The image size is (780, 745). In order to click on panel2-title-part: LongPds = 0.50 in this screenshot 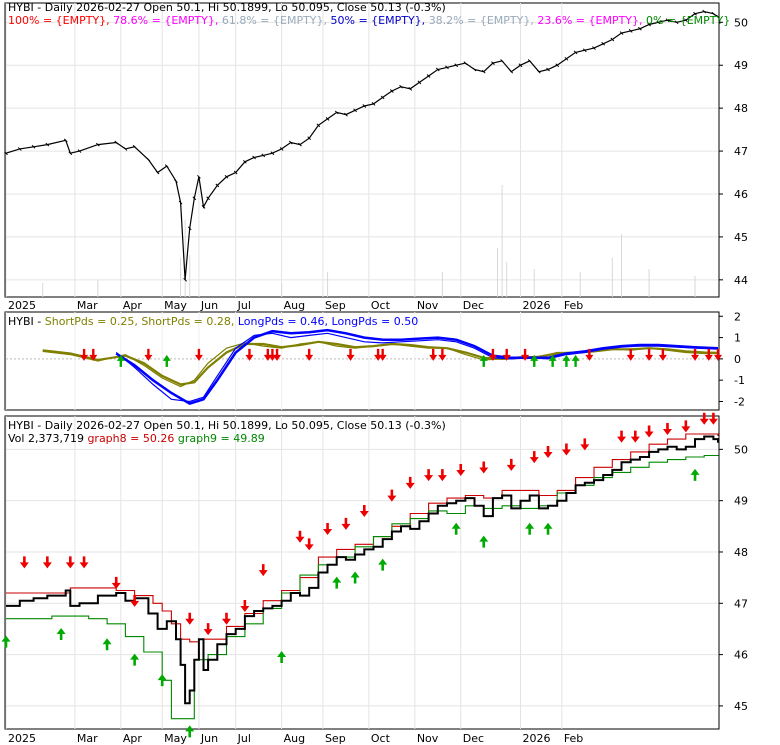, I will do `click(375, 321)`.